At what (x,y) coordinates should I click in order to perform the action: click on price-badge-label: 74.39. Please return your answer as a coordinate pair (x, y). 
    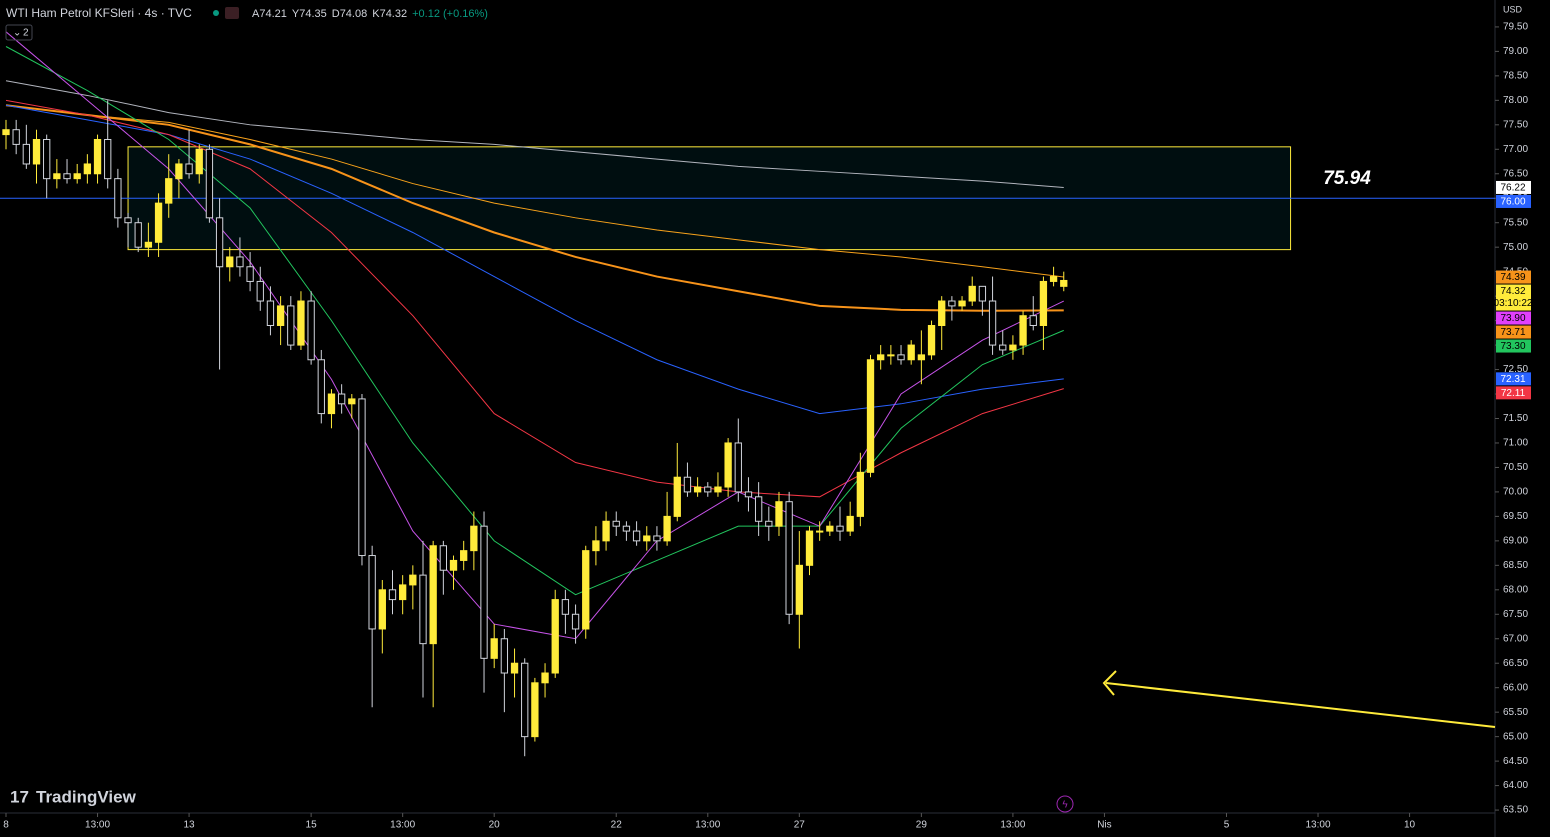
    Looking at the image, I should click on (1512, 277).